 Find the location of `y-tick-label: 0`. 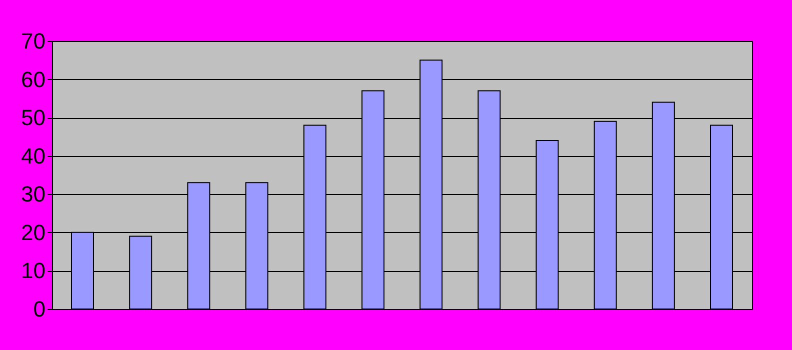

y-tick-label: 0 is located at coordinates (39, 309).